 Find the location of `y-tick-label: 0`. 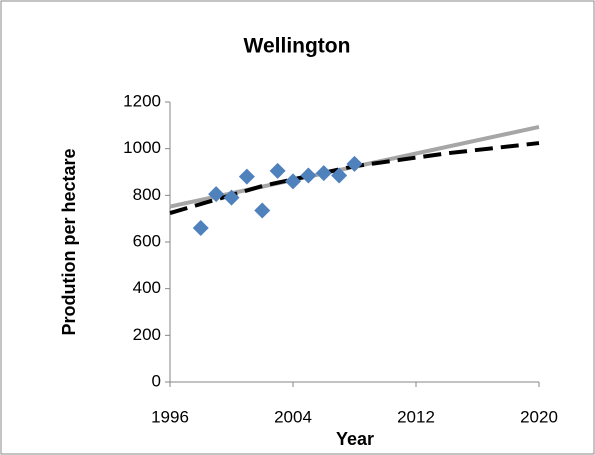

y-tick-label: 0 is located at coordinates (156, 380).